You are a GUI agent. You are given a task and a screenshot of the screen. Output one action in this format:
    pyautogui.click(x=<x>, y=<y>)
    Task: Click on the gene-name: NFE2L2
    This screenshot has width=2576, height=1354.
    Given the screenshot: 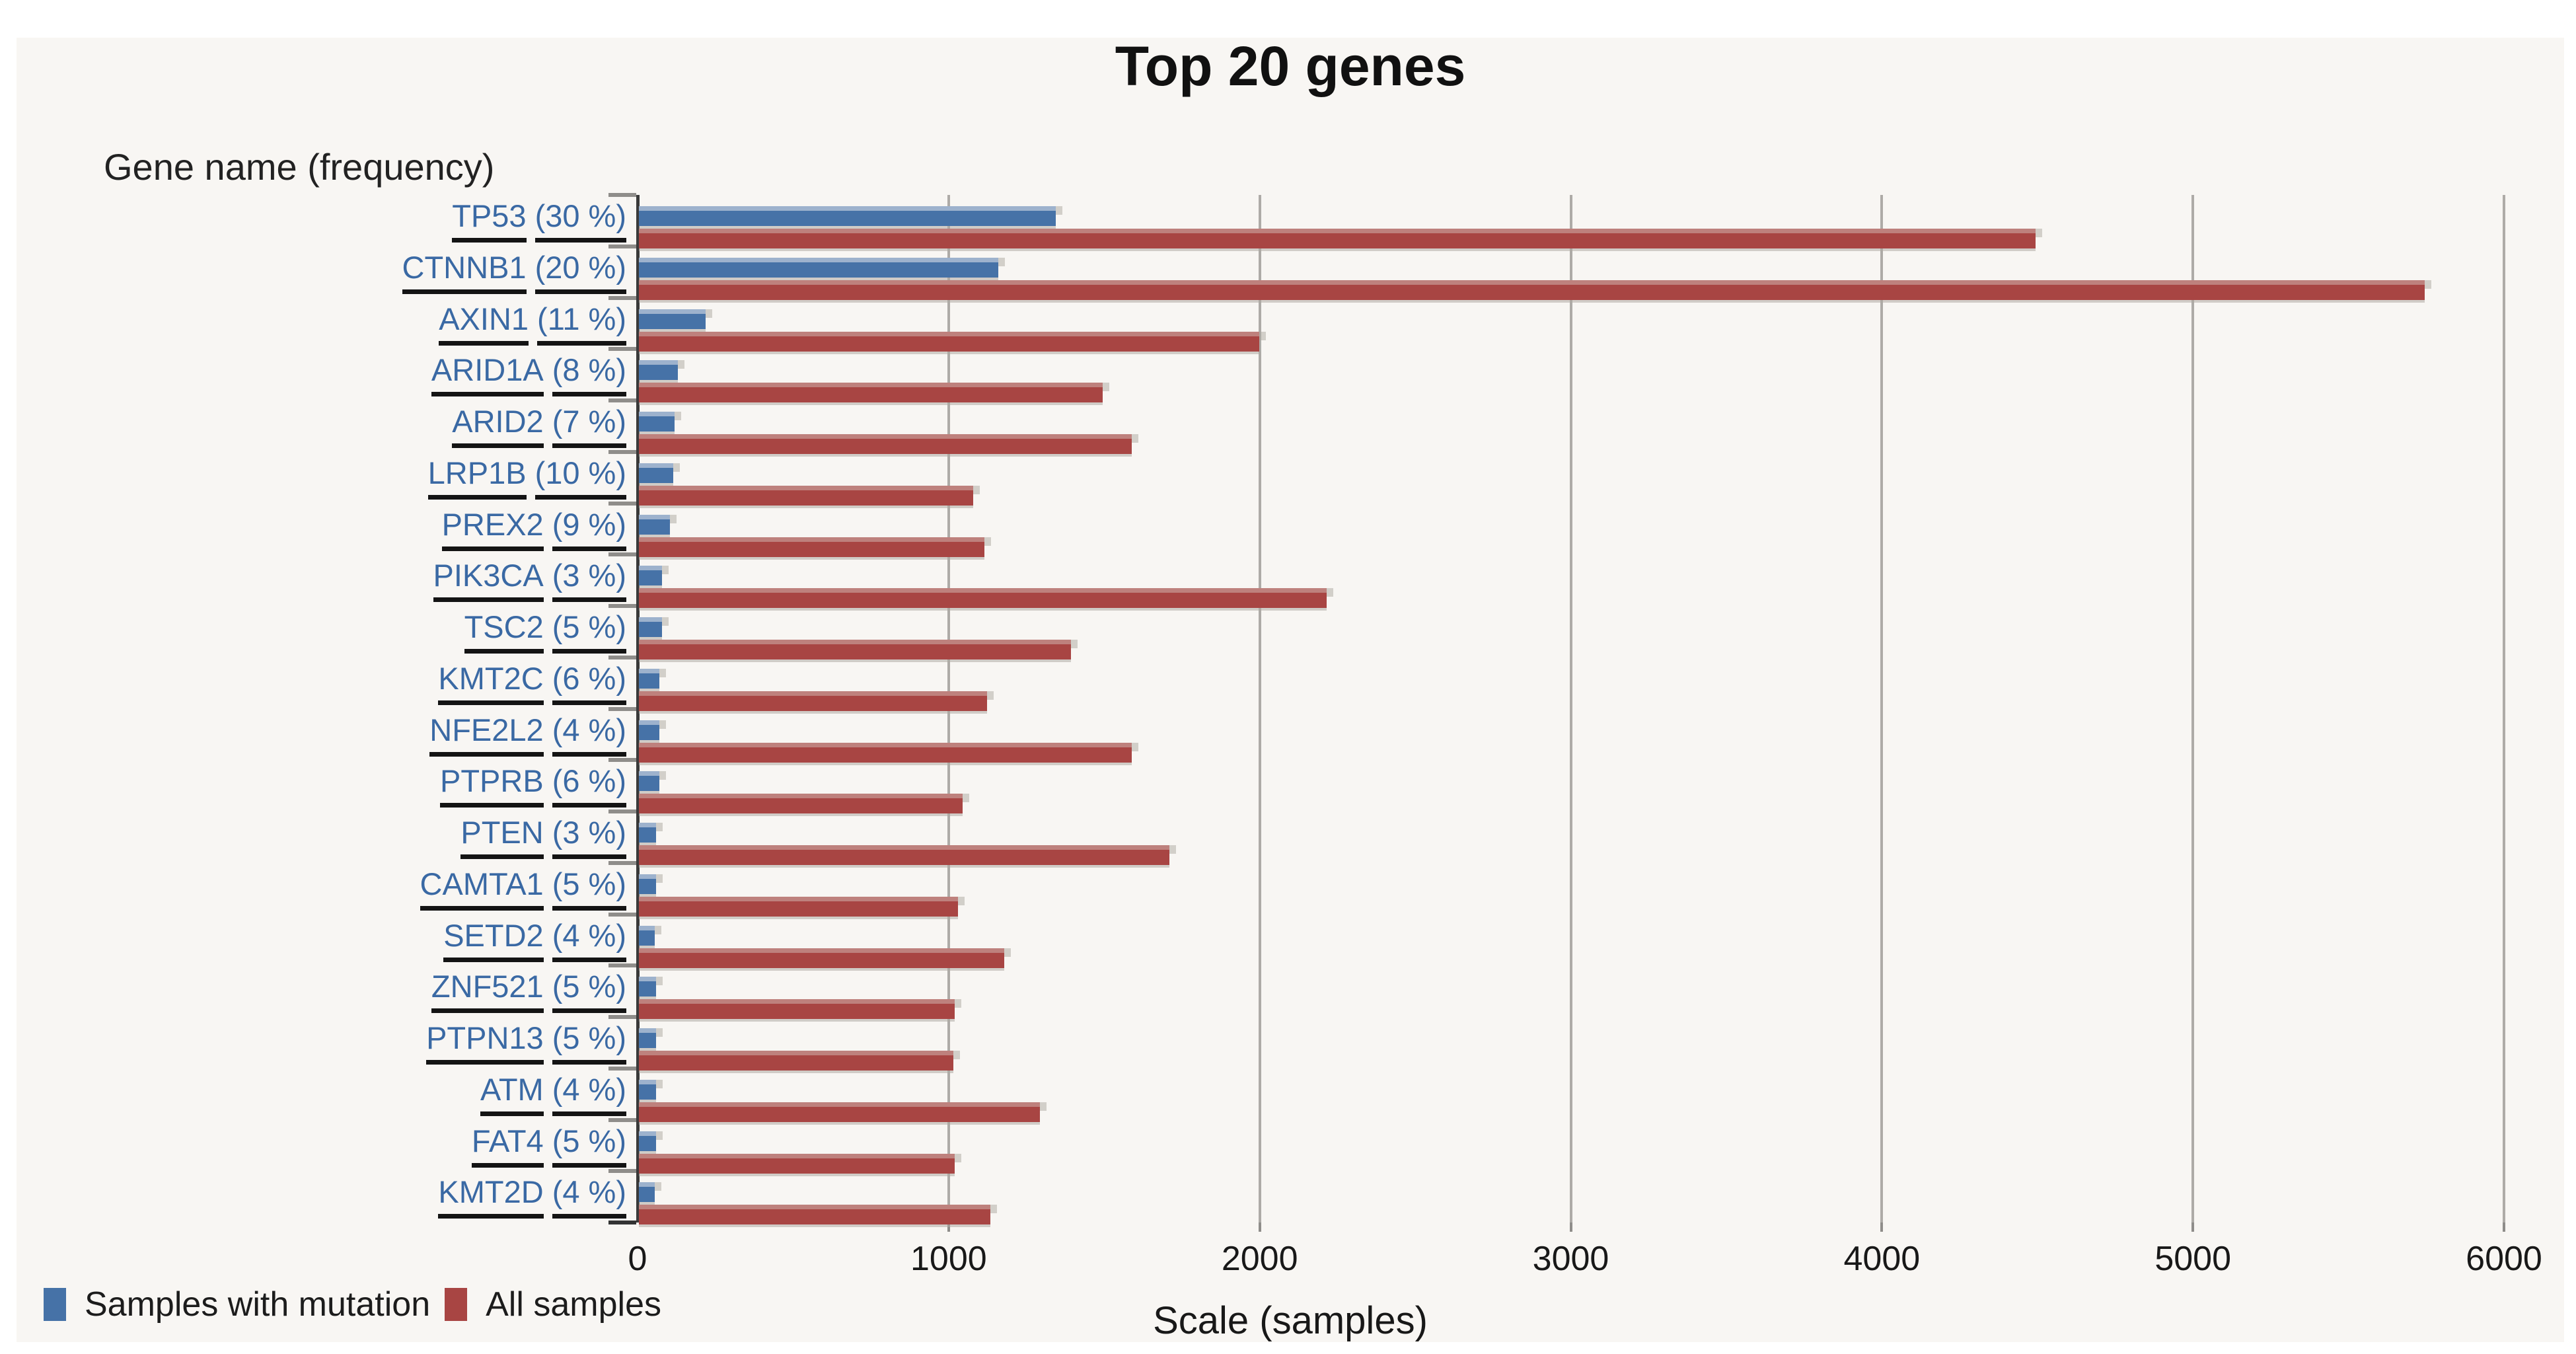 What is the action you would take?
    pyautogui.click(x=486, y=734)
    